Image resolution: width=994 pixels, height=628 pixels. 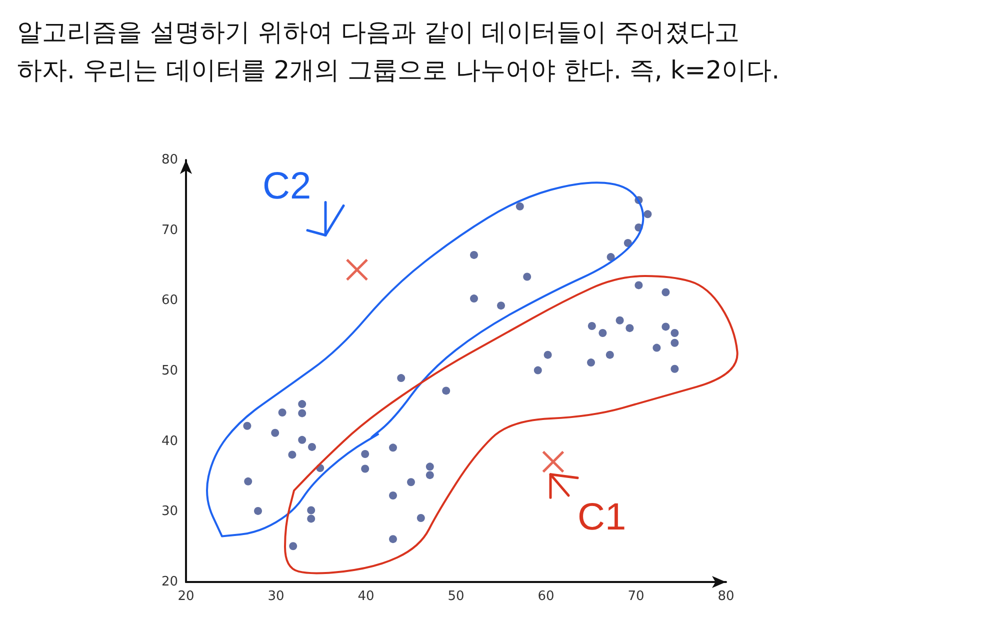 I want to click on x-tick-label: 20, so click(x=186, y=596).